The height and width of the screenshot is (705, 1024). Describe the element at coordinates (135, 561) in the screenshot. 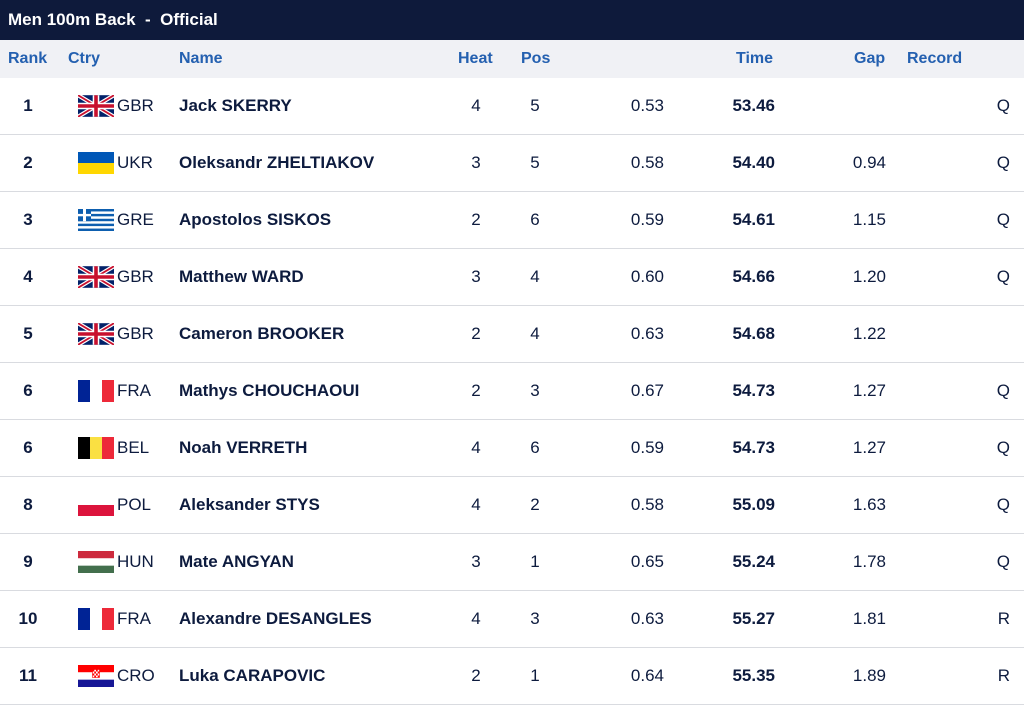

I see `country-code: HUN` at that location.